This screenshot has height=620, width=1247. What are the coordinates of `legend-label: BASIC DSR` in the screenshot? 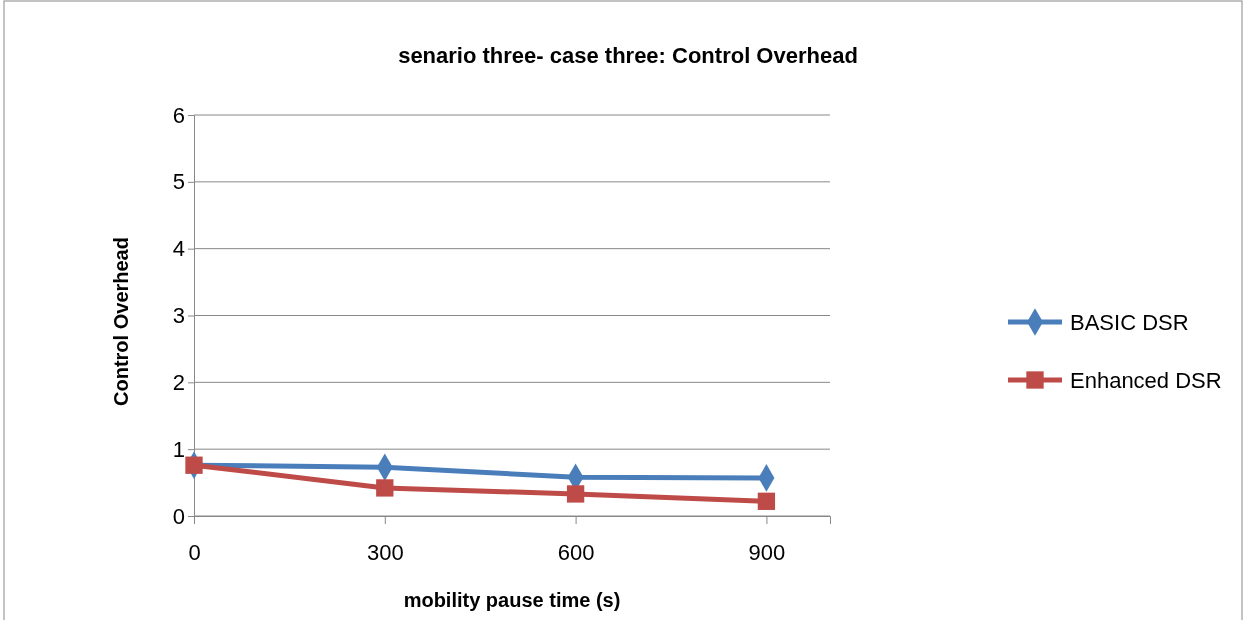 It's located at (1129, 322).